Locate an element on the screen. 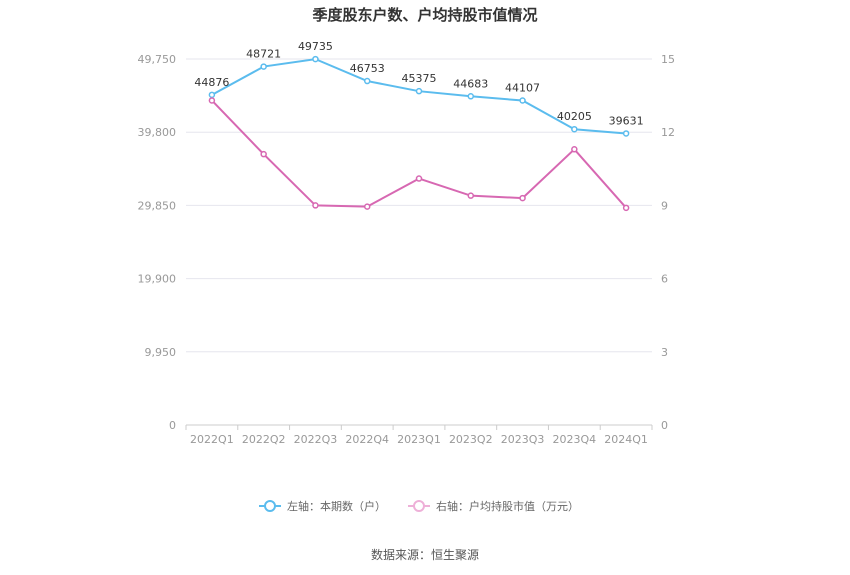  right-tick-label: 9 is located at coordinates (664, 205).